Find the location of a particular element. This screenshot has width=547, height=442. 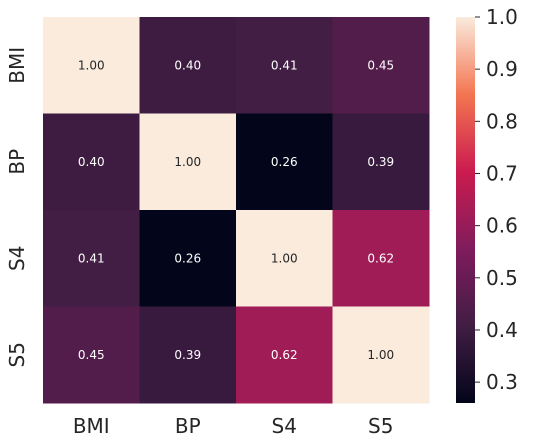

x-axis-ticks: BMI BP S4 S5 is located at coordinates (233, 426).